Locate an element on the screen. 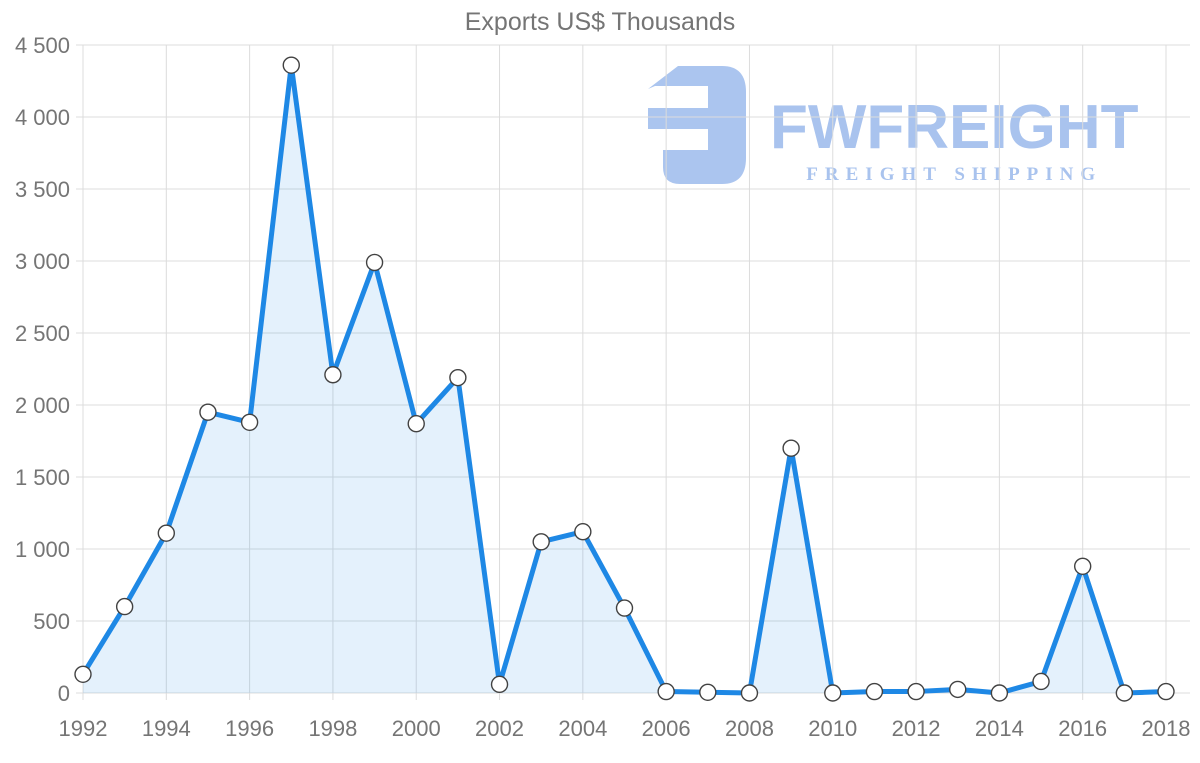 The width and height of the screenshot is (1200, 763). y-axis-tick-label: 0 is located at coordinates (64, 693).